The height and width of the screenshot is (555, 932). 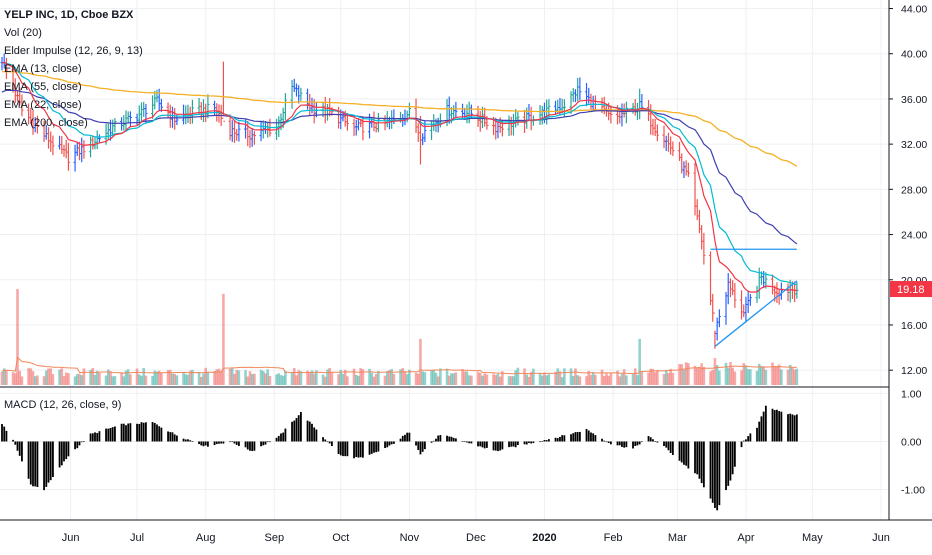 I want to click on macd-label: MACD (12, 26, close, 9), so click(x=63, y=405).